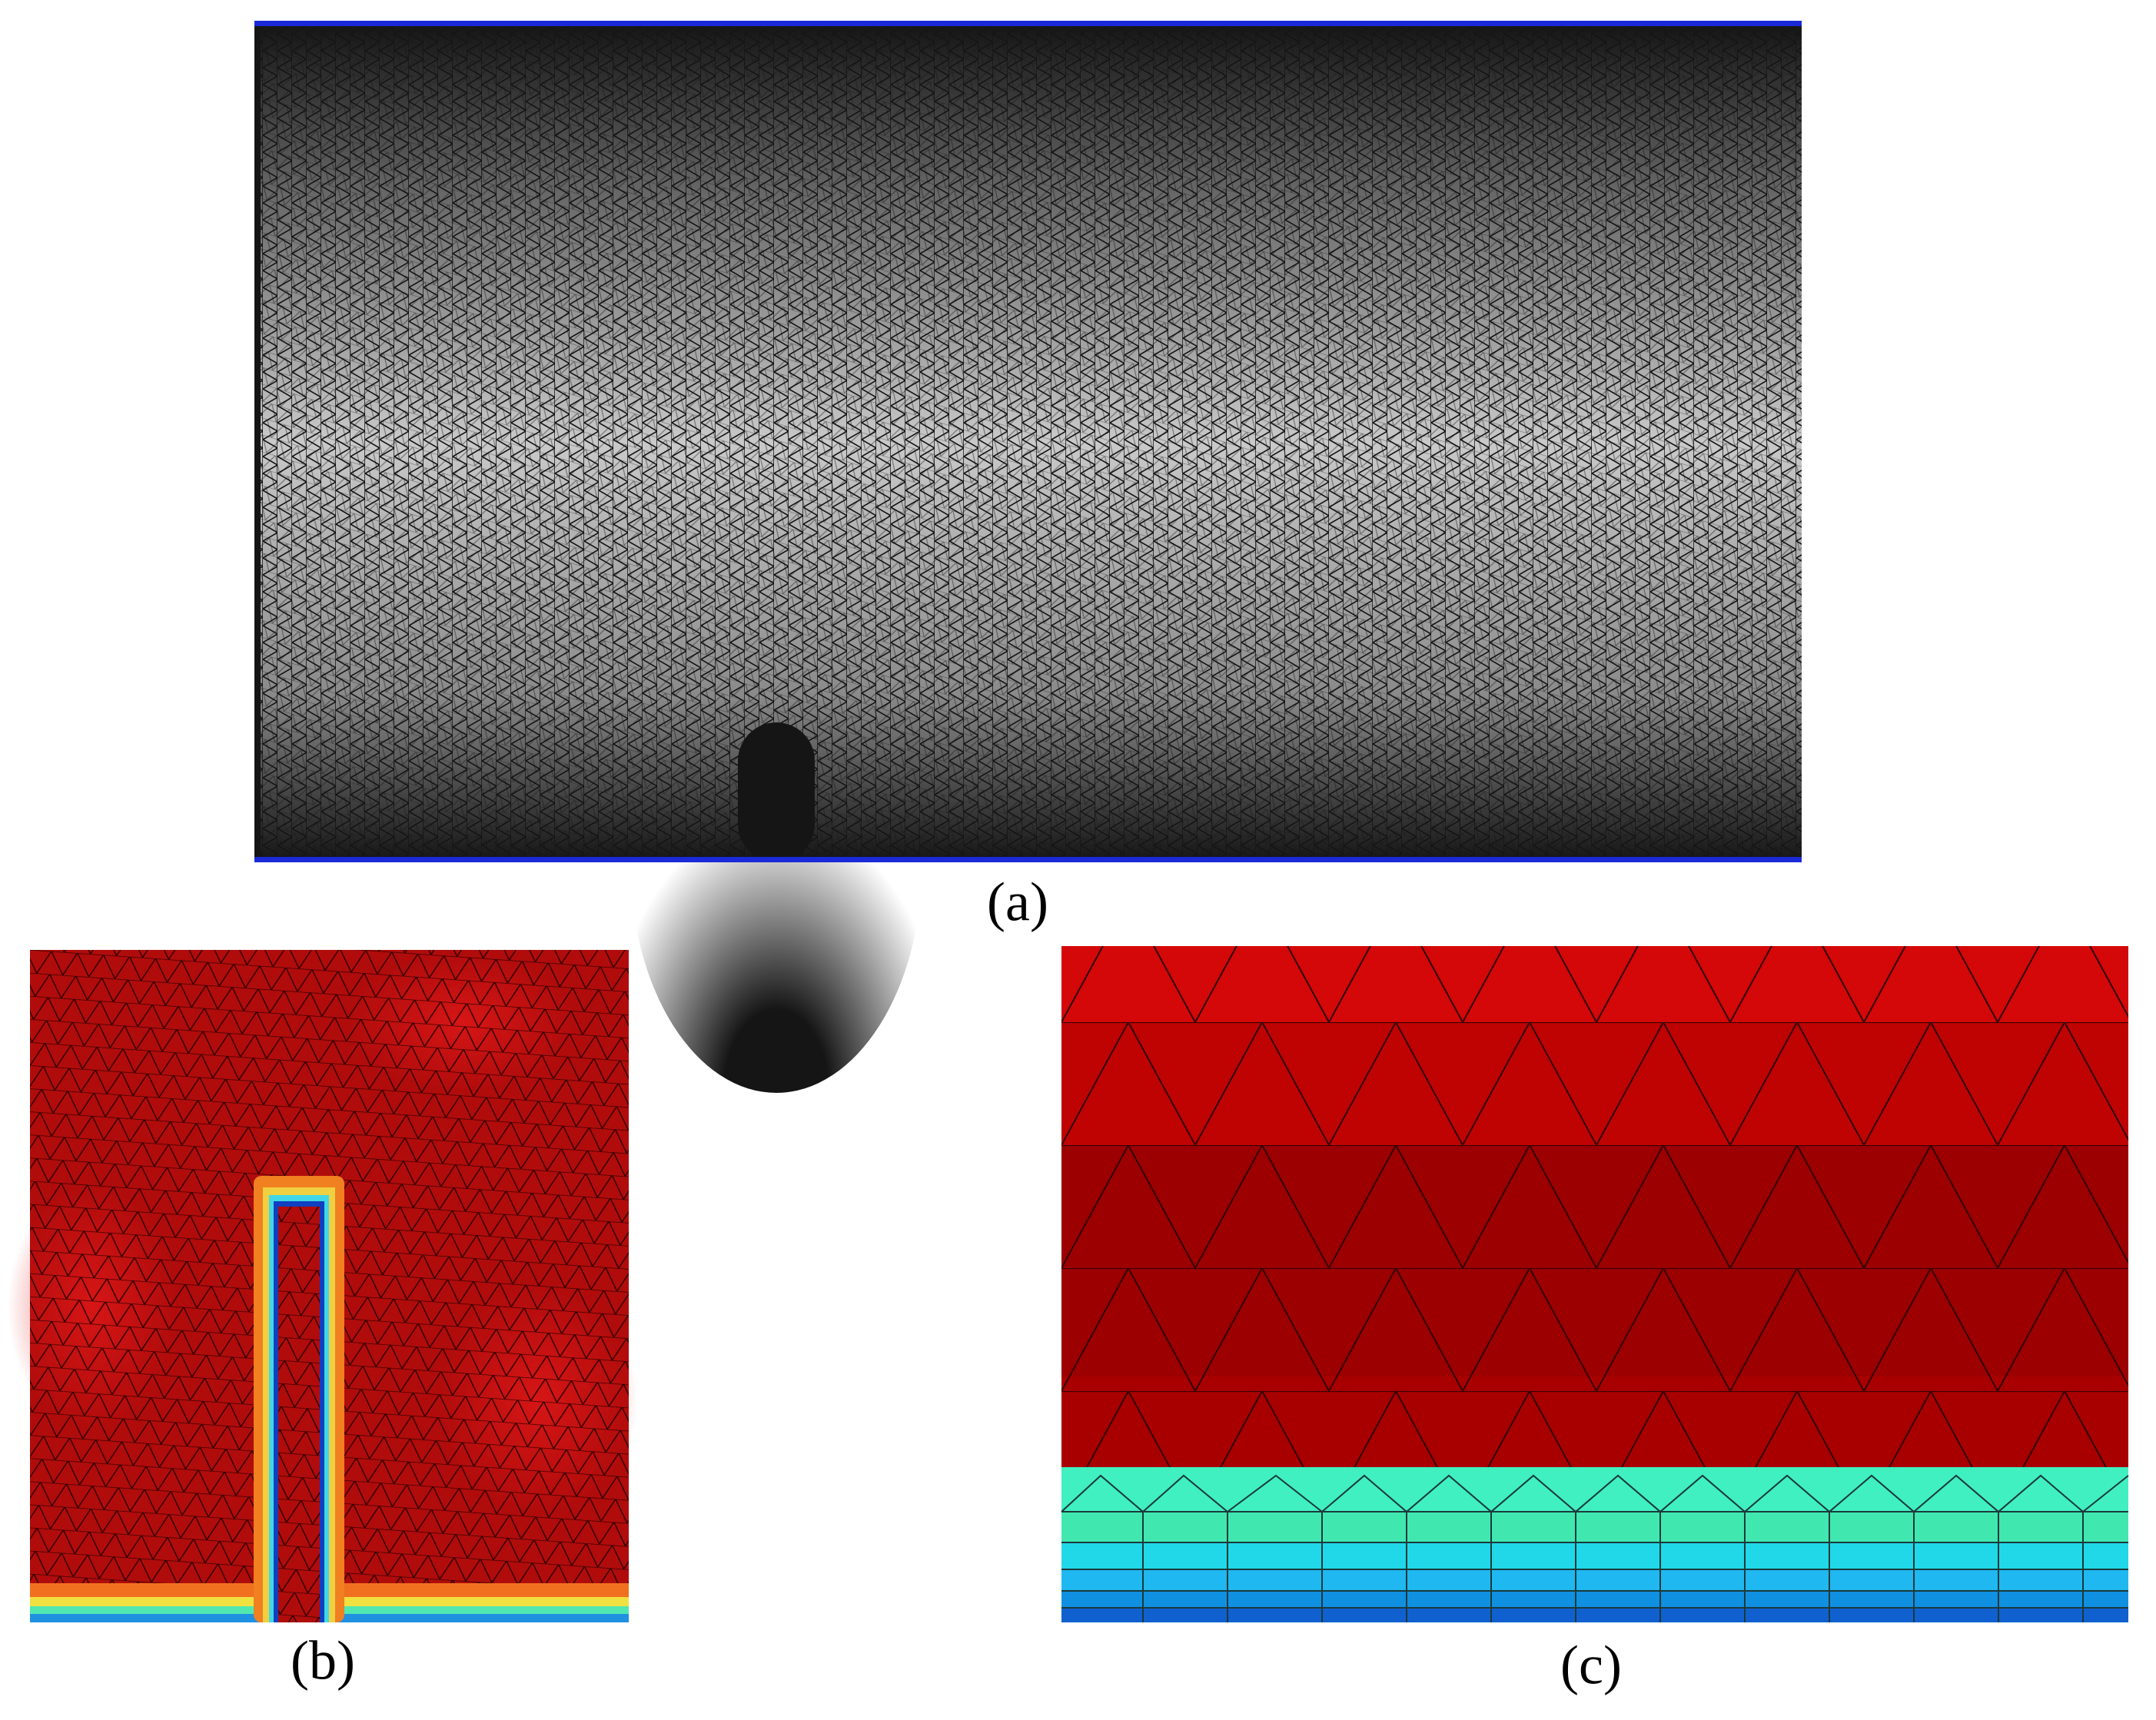  I want to click on dense-core, so click(776, 792).